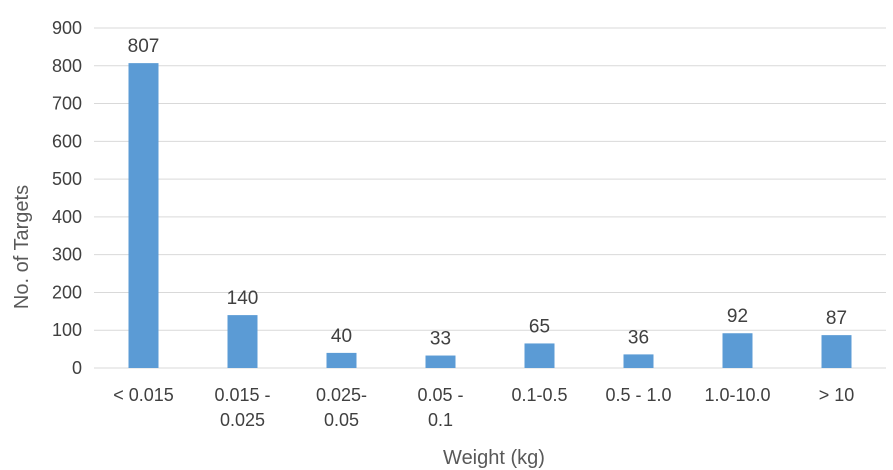 This screenshot has height=470, width=893. Describe the element at coordinates (539, 326) in the screenshot. I see `data-label: 65` at that location.